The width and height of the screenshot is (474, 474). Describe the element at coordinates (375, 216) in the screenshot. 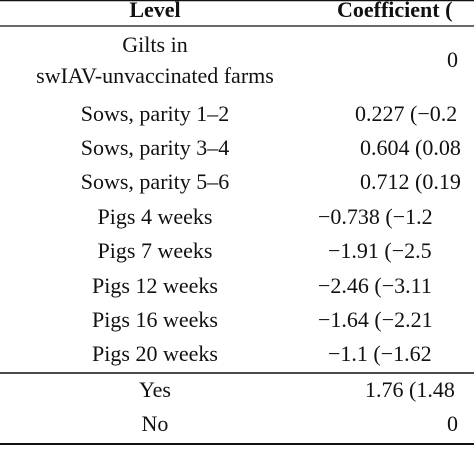

I see `coefficient-cell: −0.738 (−1.2` at that location.